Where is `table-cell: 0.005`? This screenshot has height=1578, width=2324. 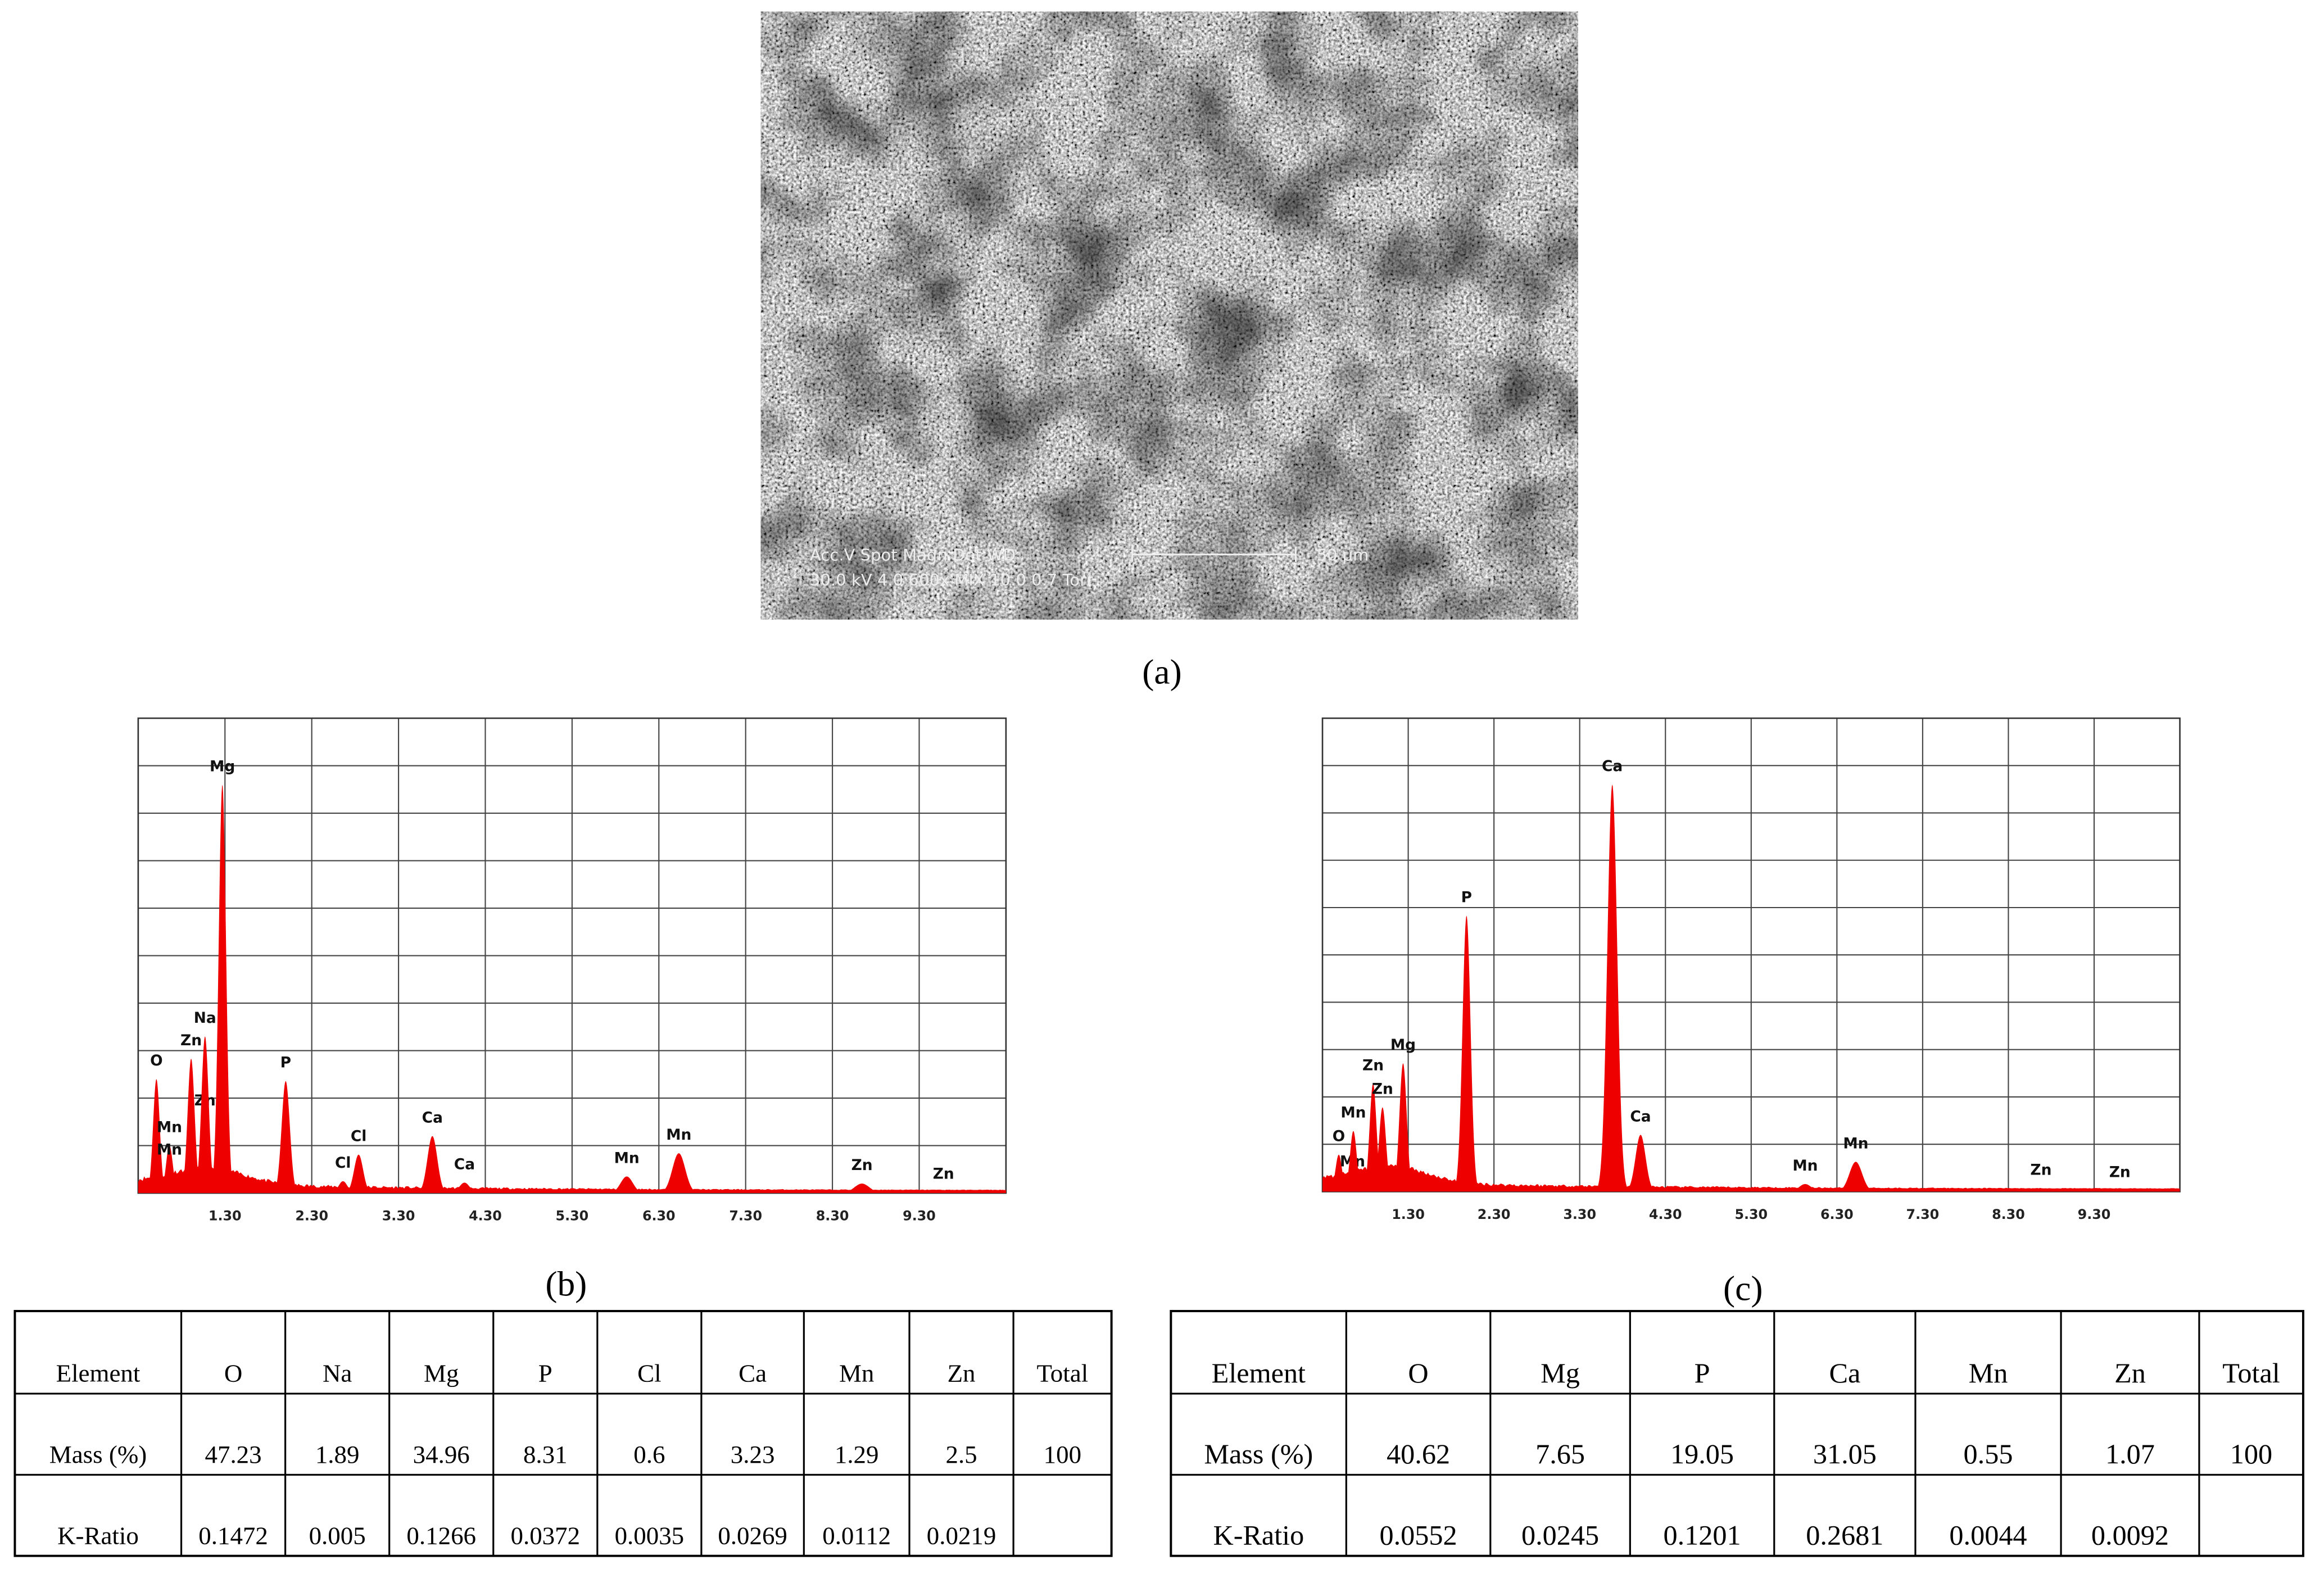 table-cell: 0.005 is located at coordinates (337, 1536).